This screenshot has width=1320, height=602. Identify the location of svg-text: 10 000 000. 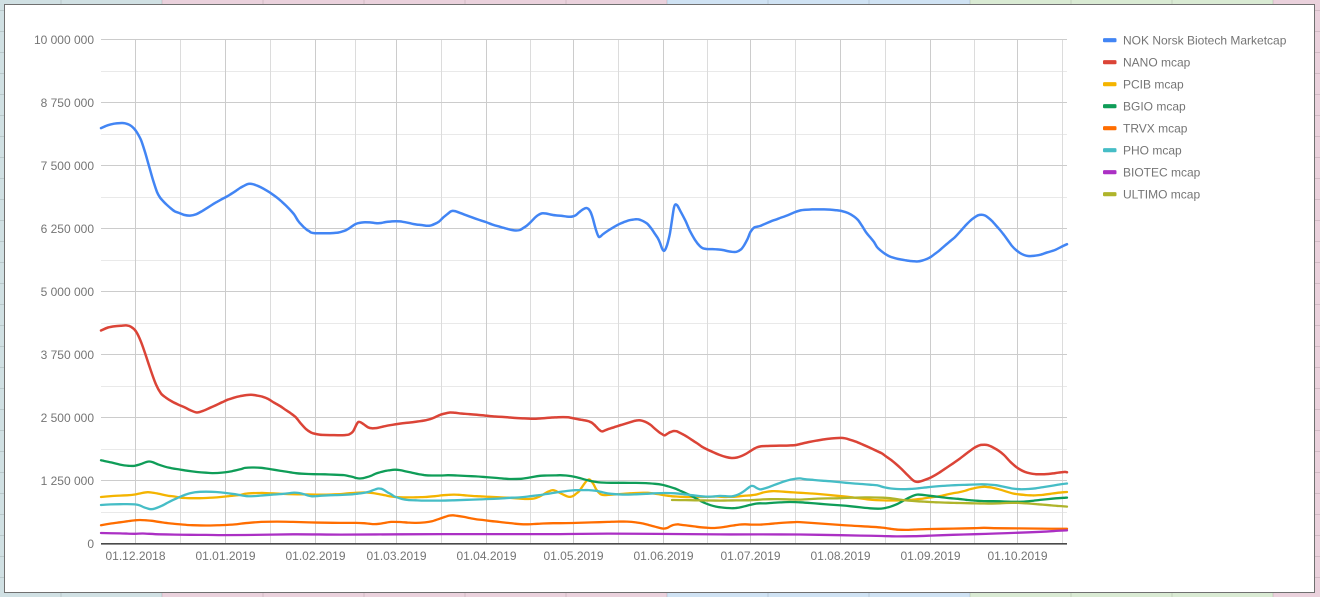
(64, 40).